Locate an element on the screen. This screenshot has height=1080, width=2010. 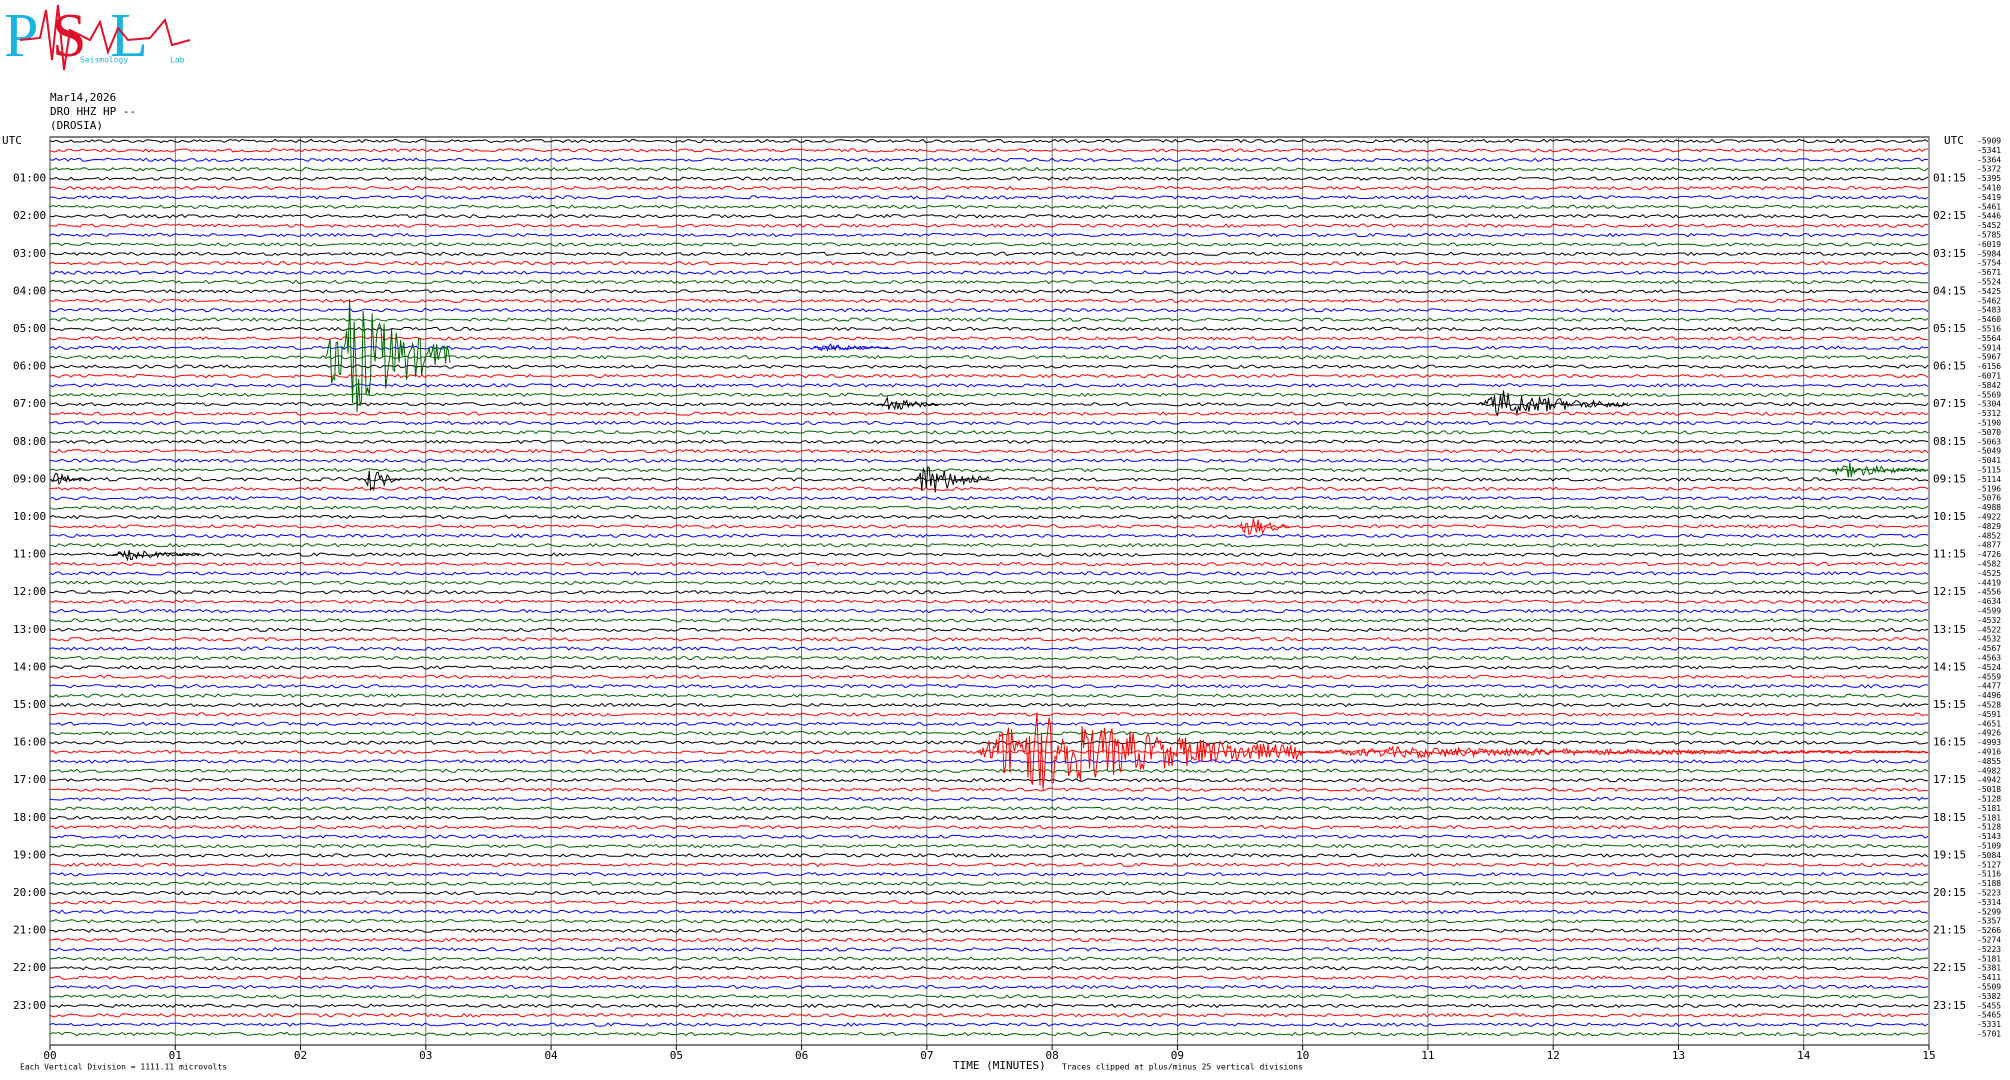
trace-offset: -4829 is located at coordinates (1989, 526).